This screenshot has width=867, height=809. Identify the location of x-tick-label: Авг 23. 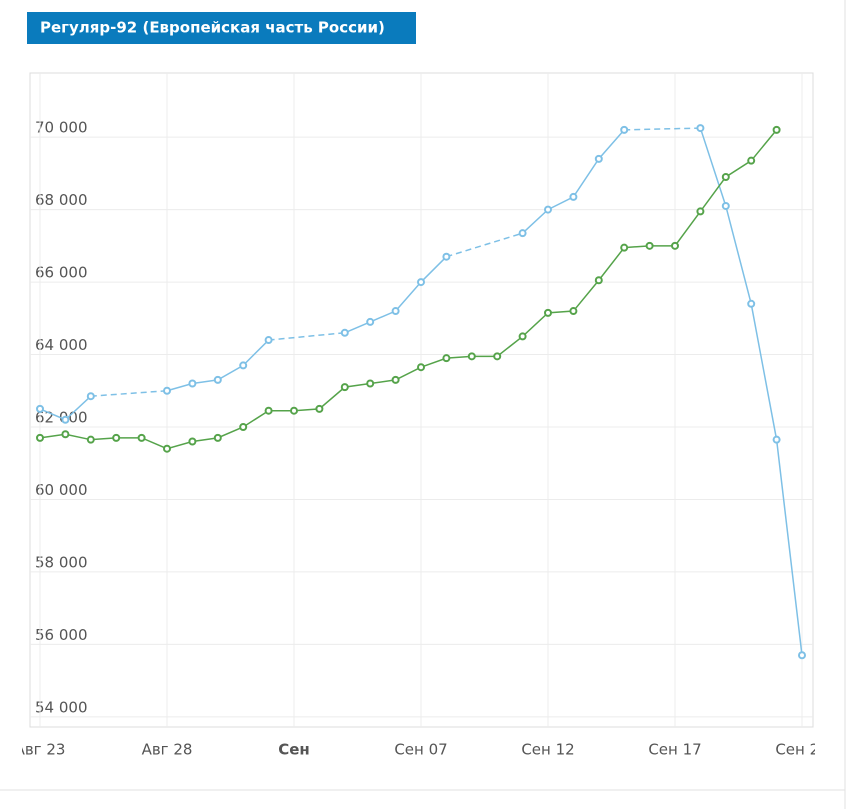
(40, 750).